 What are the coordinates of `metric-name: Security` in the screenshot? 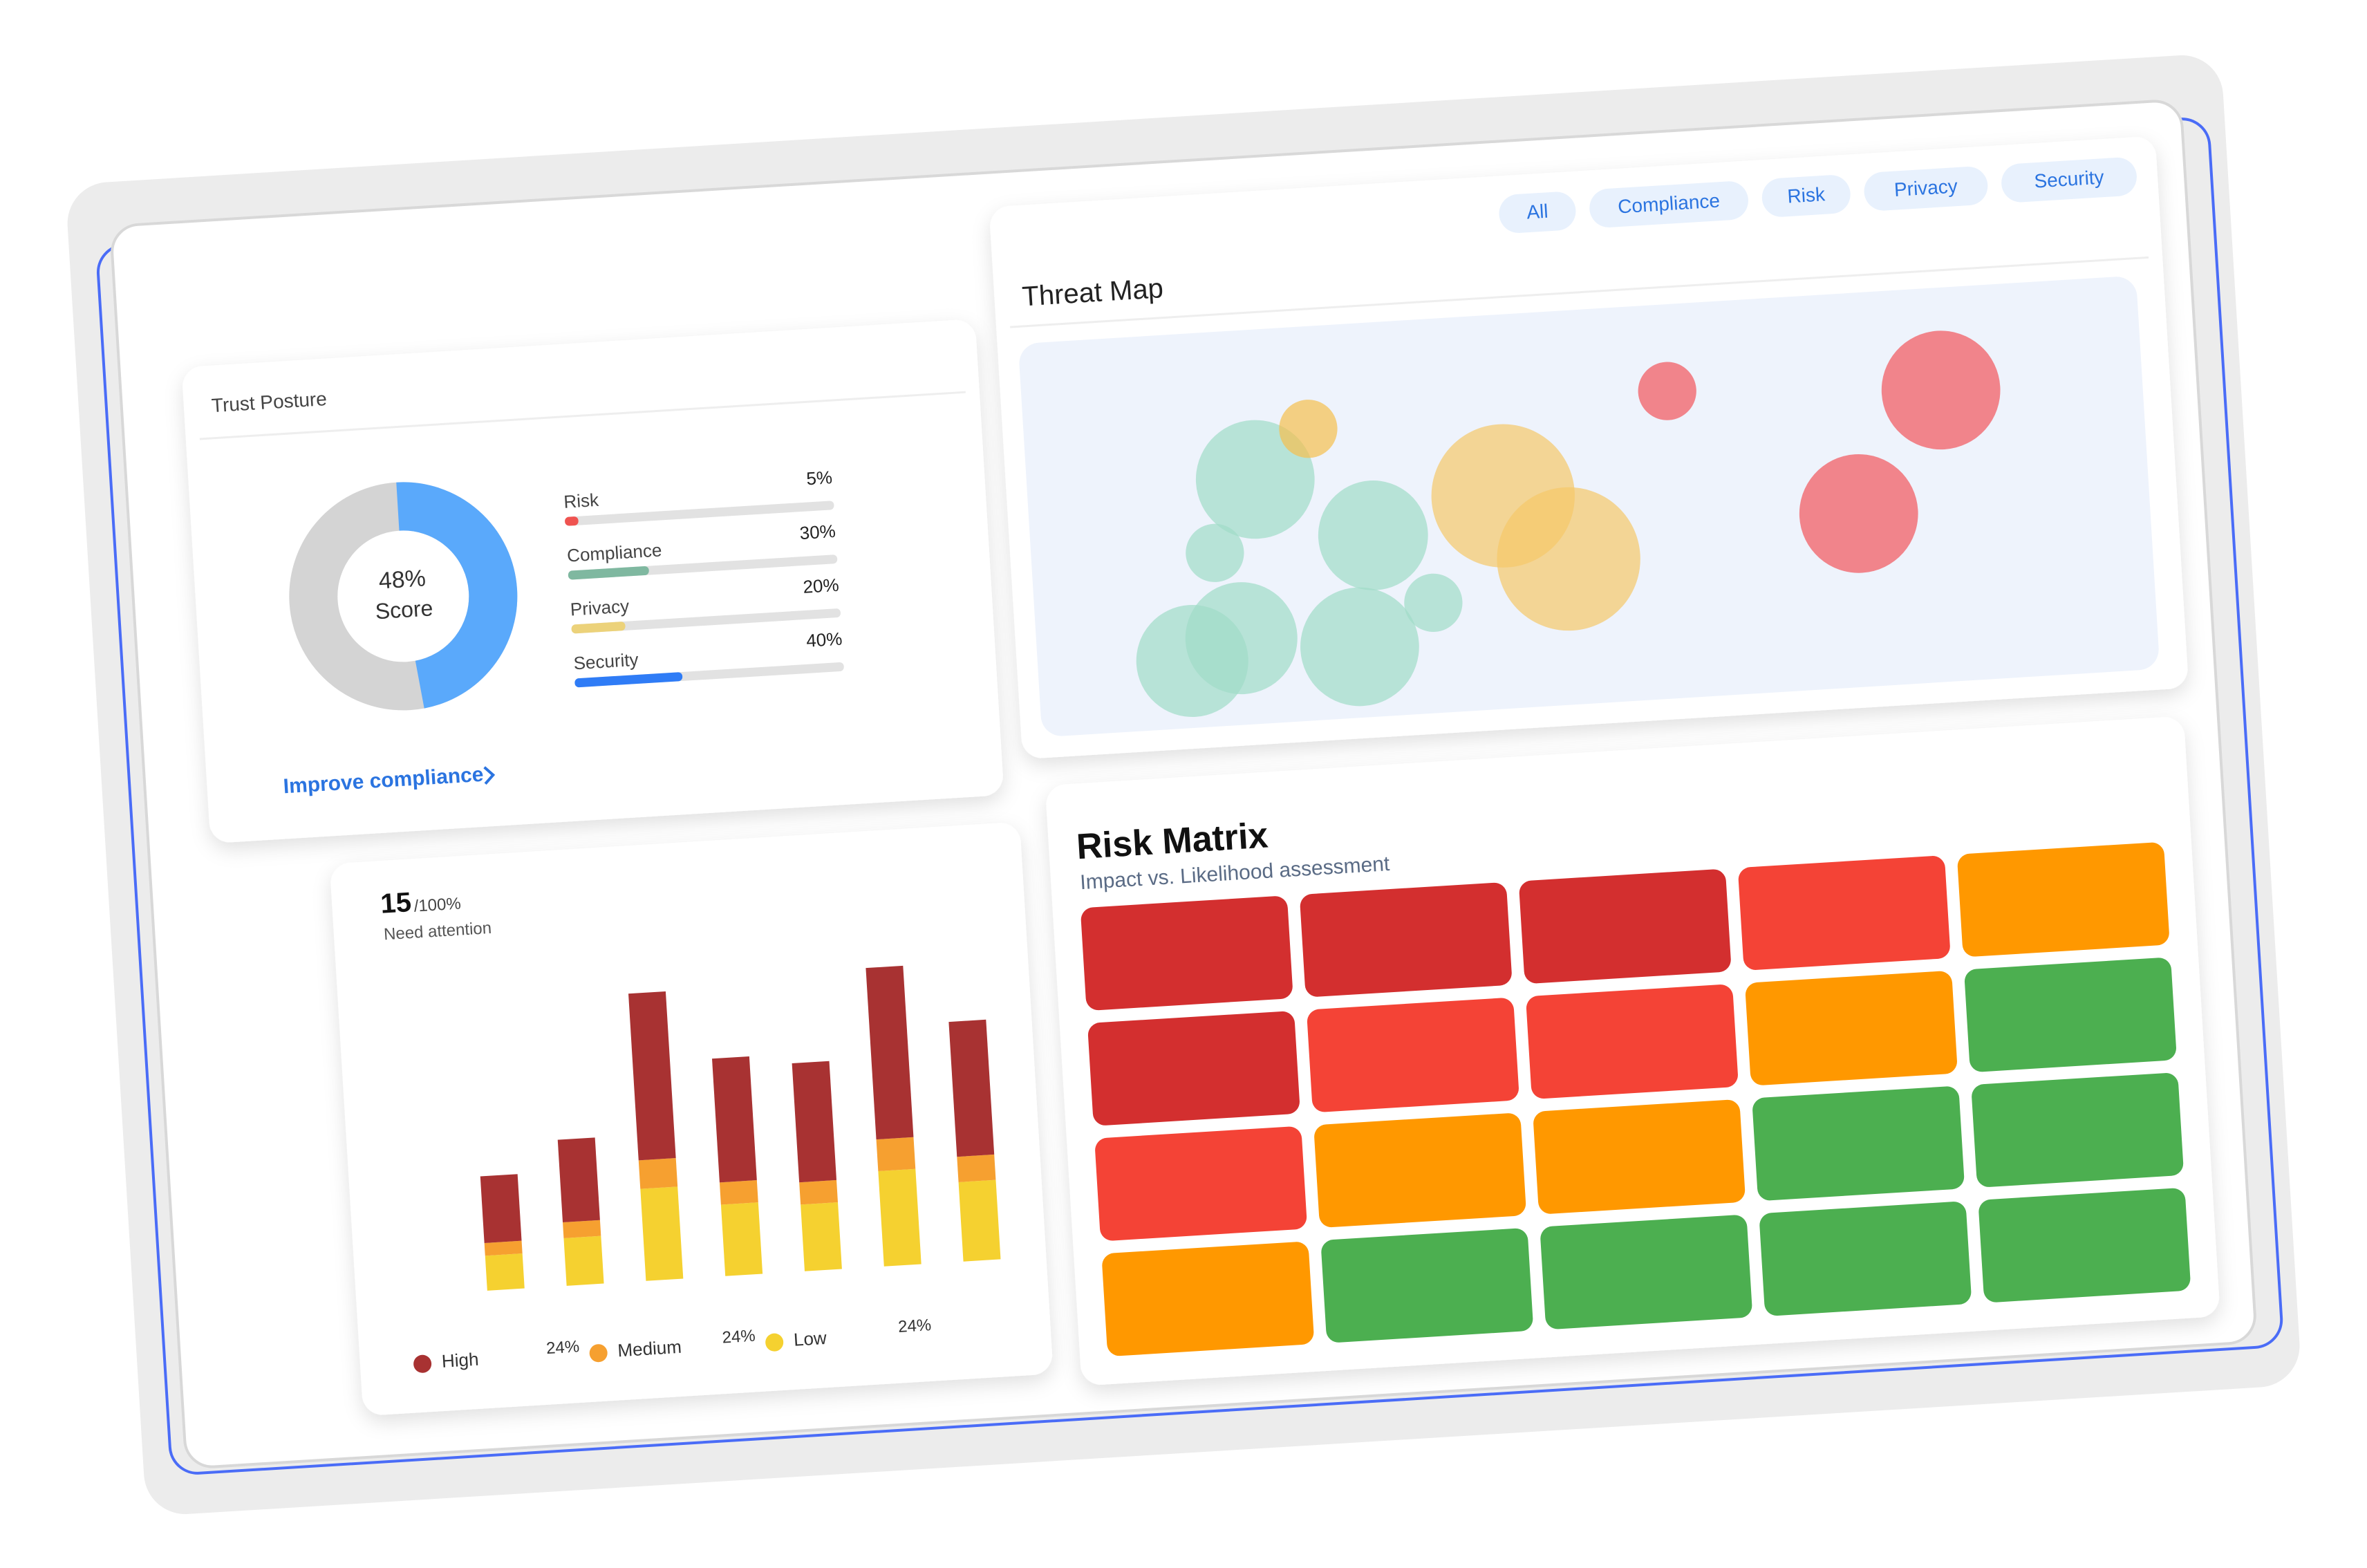 It's located at (606, 661).